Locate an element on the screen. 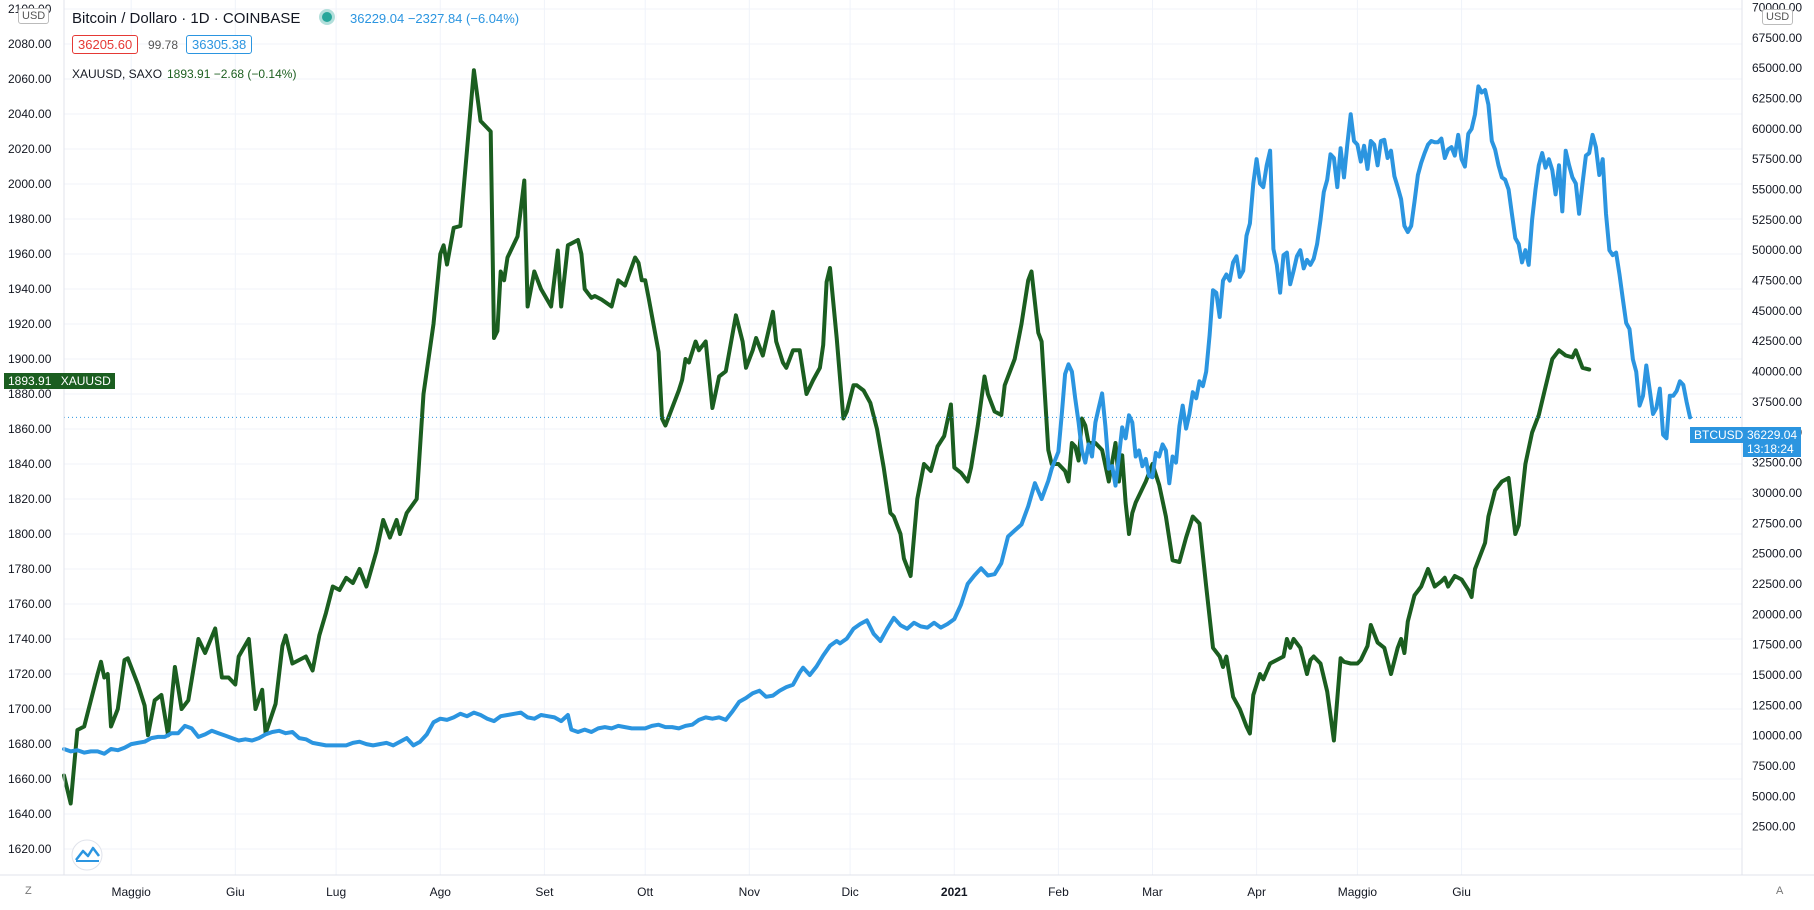  right-tick-label: 20000.00 is located at coordinates (1777, 614).